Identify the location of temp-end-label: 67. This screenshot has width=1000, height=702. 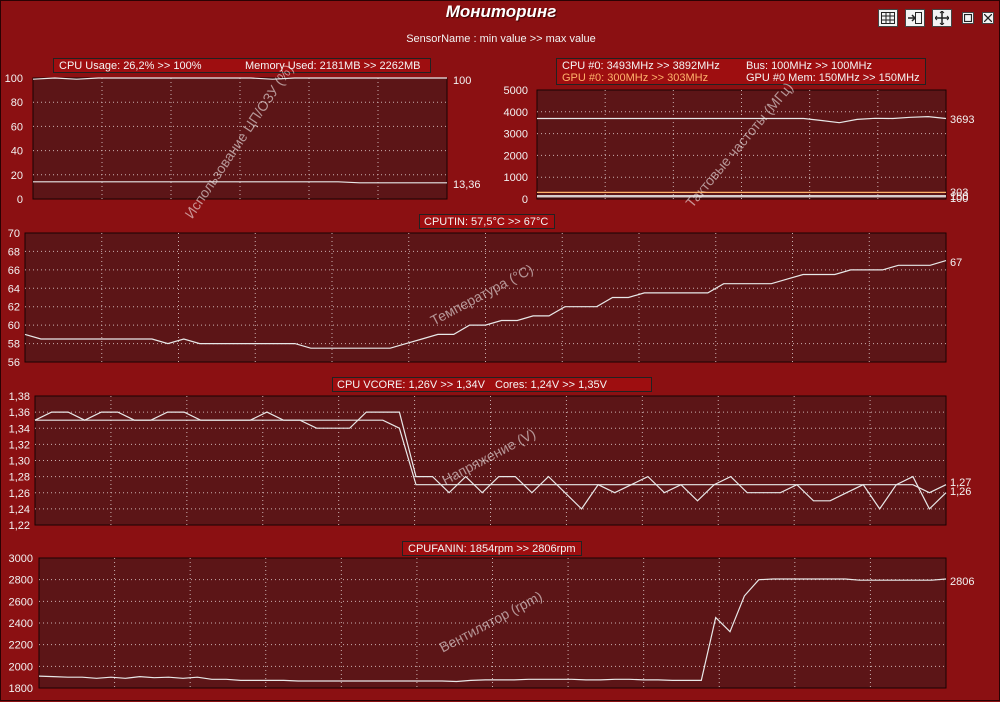
(956, 263).